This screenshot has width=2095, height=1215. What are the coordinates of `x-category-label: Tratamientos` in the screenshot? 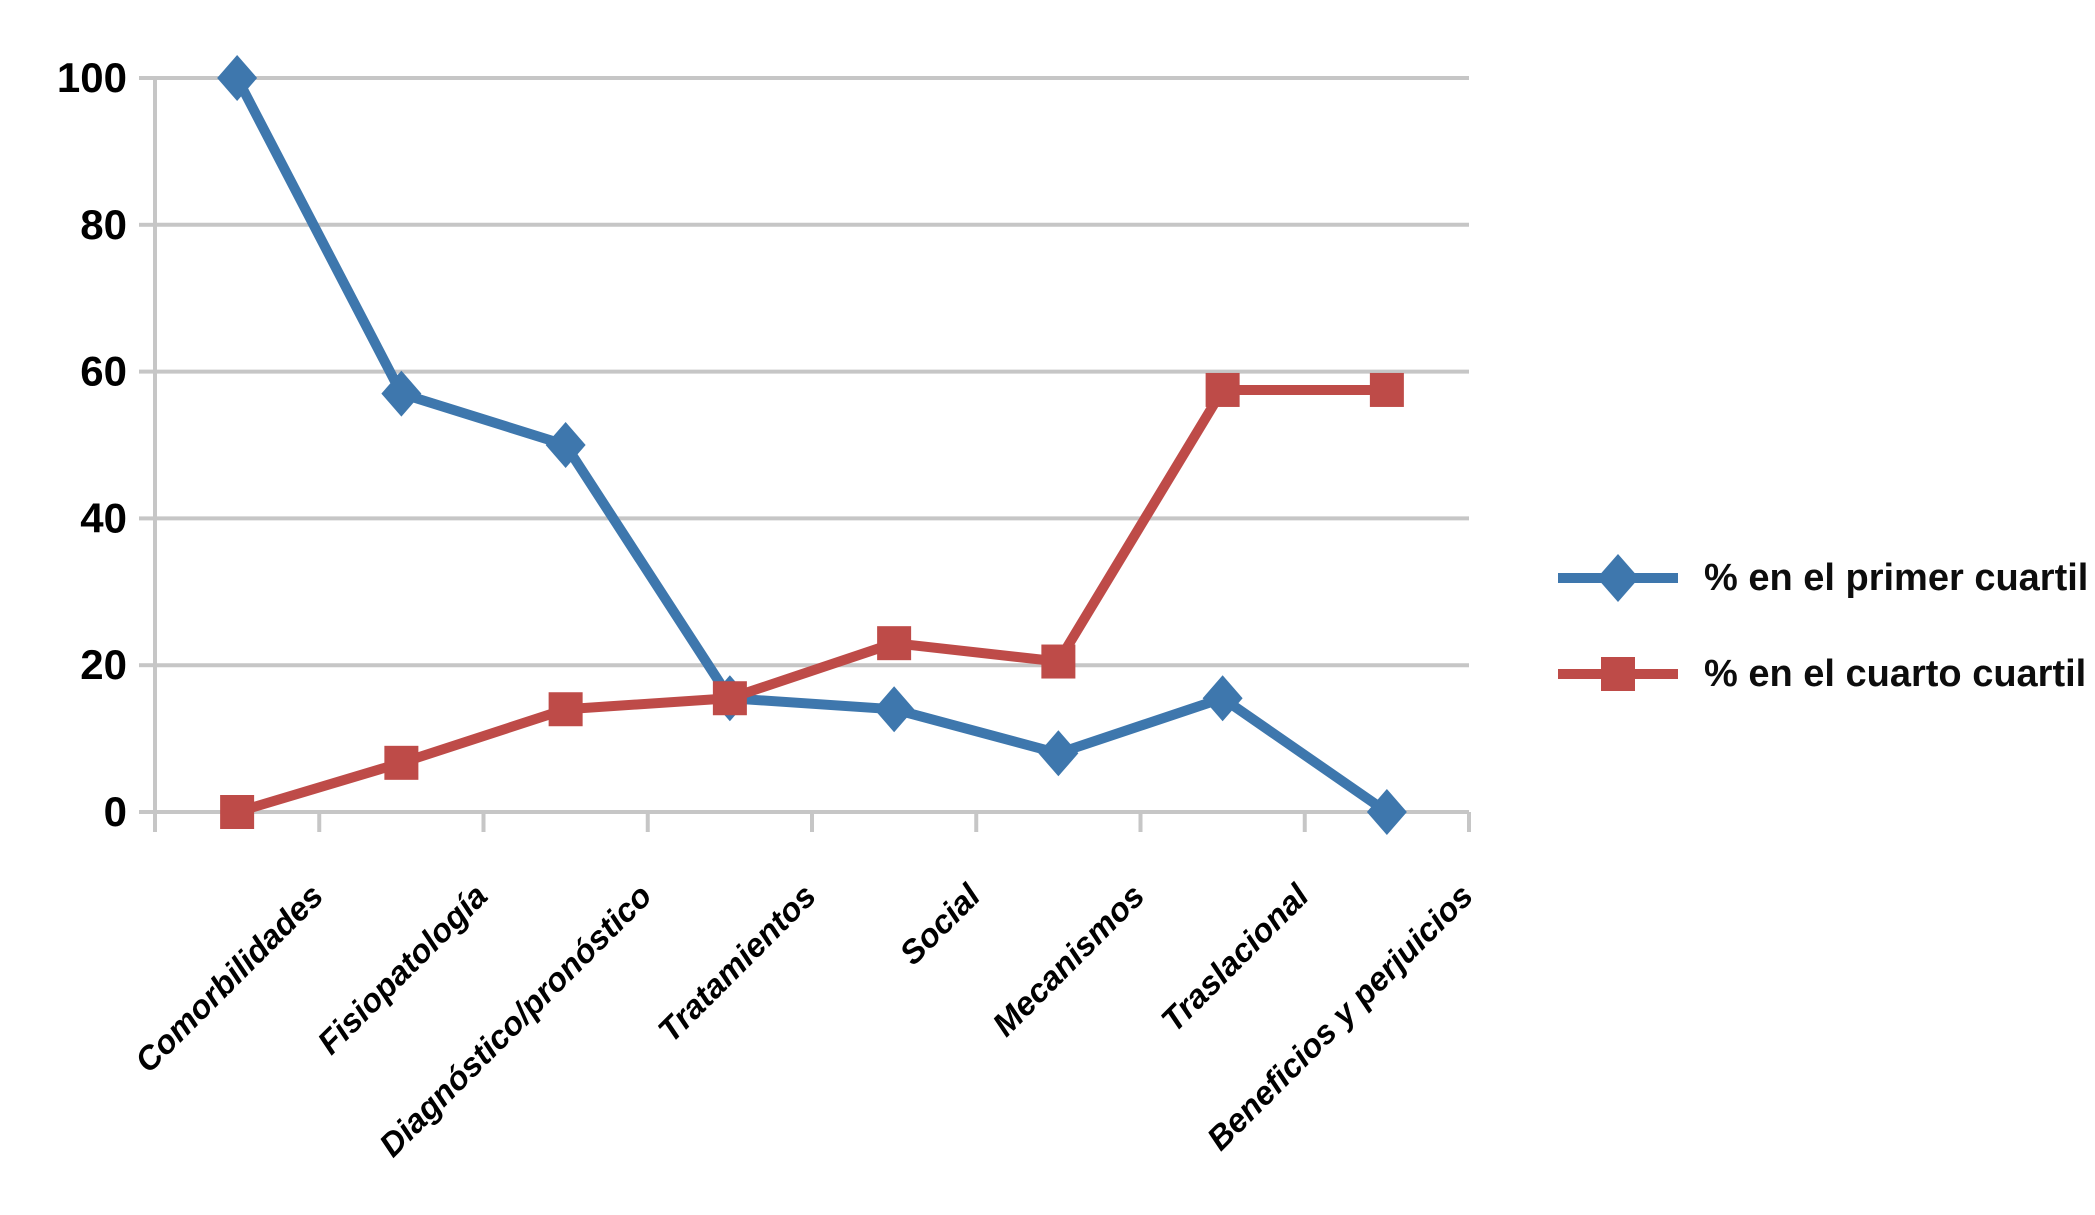 It's located at (737, 963).